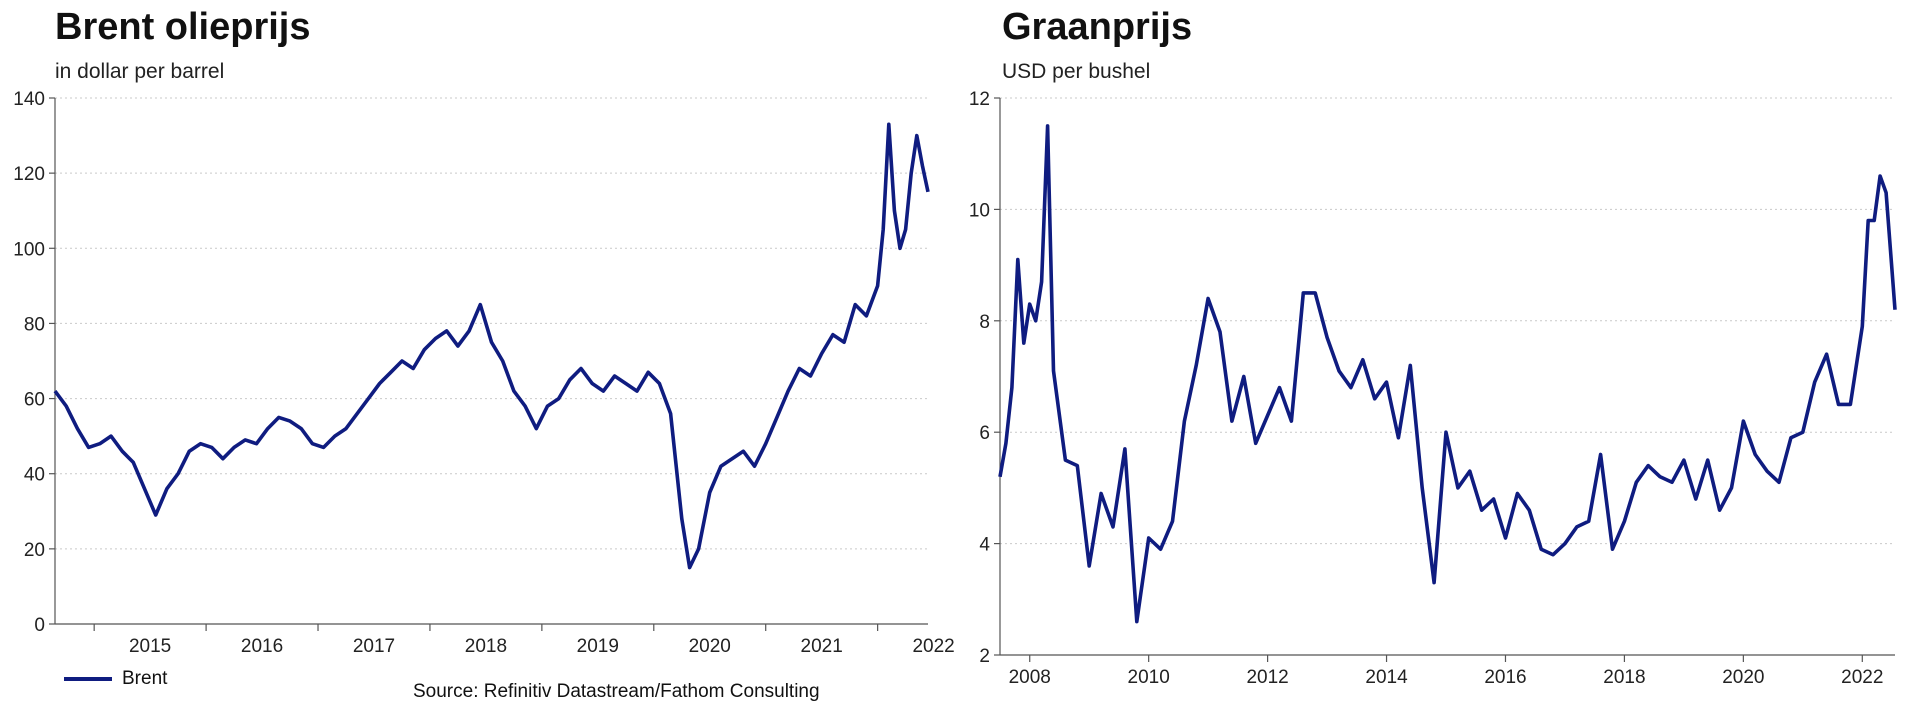  What do you see at coordinates (140, 71) in the screenshot?
I see `brent-chart-subtitle: in dollar per barrel` at bounding box center [140, 71].